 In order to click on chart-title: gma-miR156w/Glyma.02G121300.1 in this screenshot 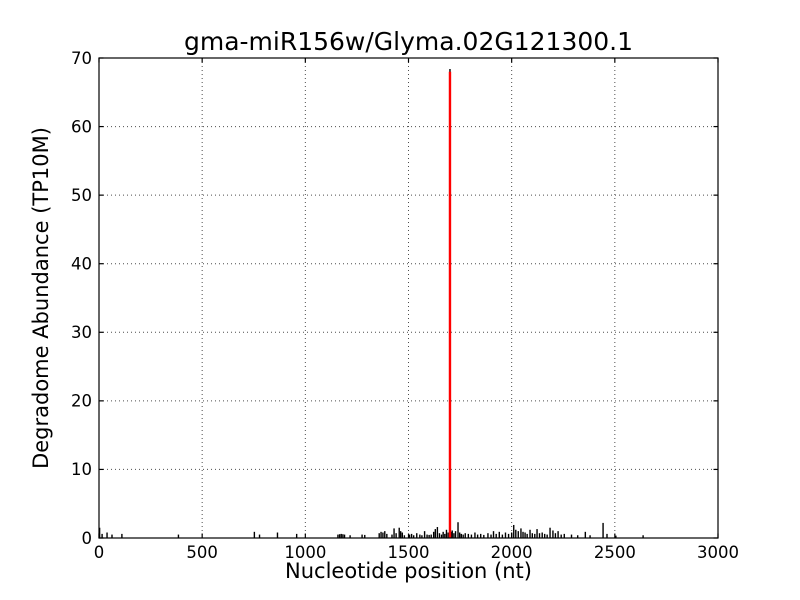, I will do `click(408, 41)`.